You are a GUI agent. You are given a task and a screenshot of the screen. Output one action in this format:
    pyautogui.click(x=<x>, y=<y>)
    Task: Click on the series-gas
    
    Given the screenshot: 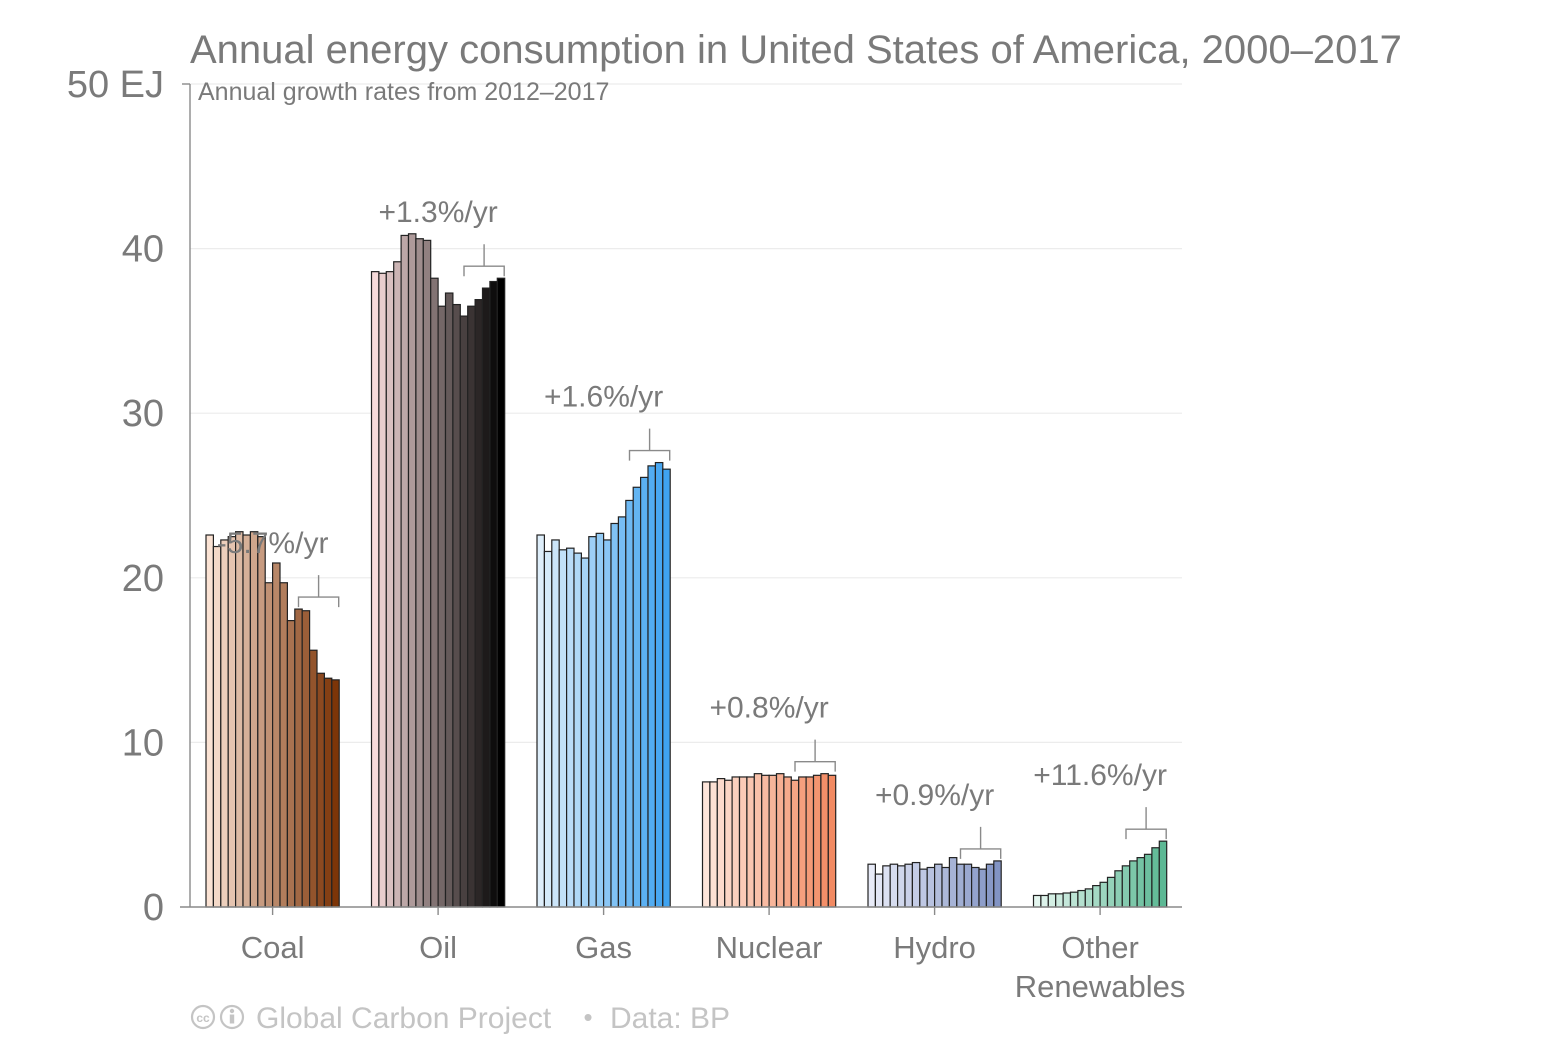 What is the action you would take?
    pyautogui.click(x=603, y=684)
    